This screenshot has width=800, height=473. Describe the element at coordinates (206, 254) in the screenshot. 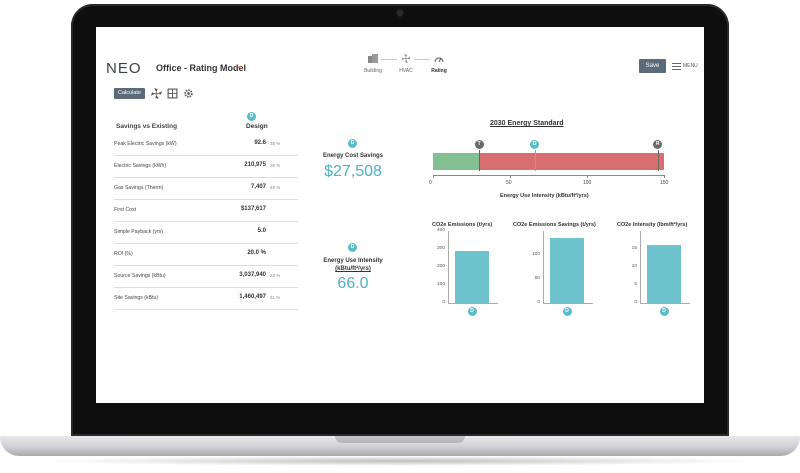

I see `table-row: ROI (%) 20.0 %` at that location.